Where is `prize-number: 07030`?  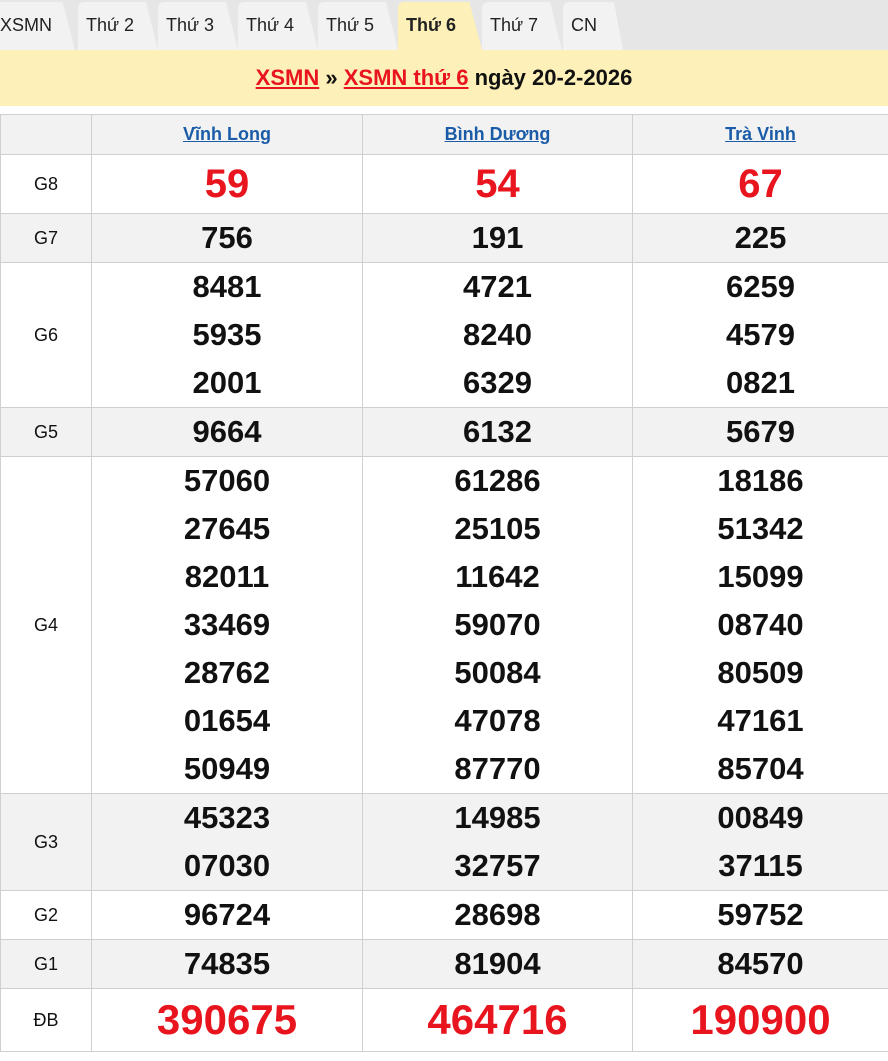 prize-number: 07030 is located at coordinates (227, 865).